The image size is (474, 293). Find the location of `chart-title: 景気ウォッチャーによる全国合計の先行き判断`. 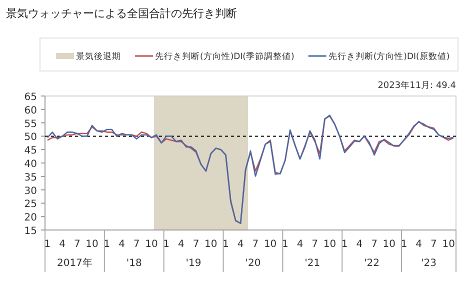

chart-title: 景気ウォッチャーによる全国合計の先行き判断 is located at coordinates (121, 13).